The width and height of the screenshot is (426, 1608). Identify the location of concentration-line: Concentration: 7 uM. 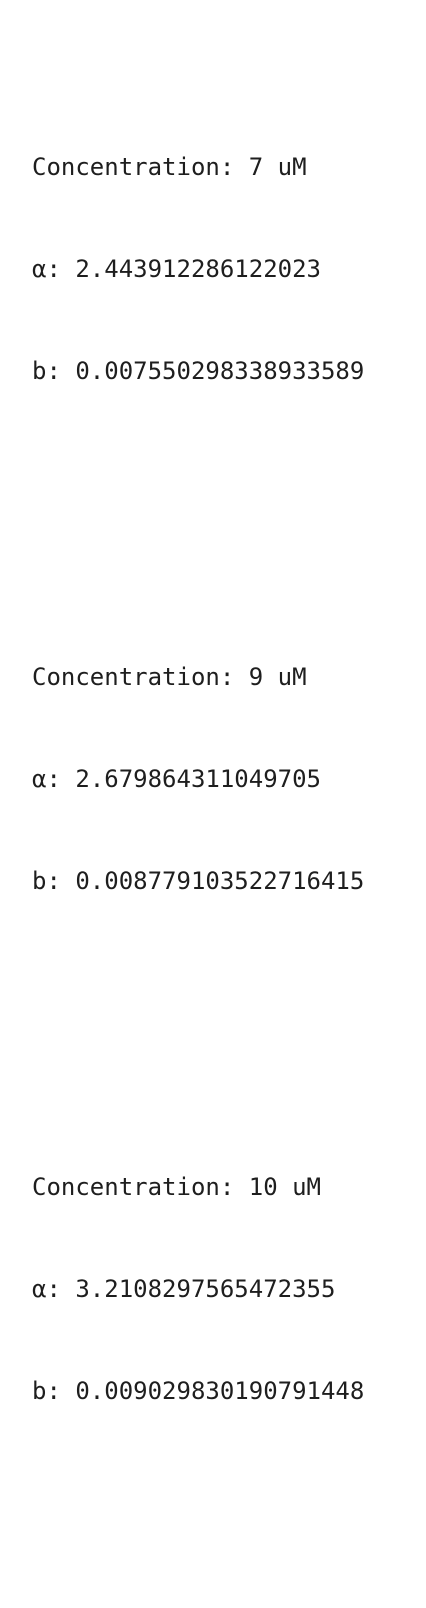
(169, 167).